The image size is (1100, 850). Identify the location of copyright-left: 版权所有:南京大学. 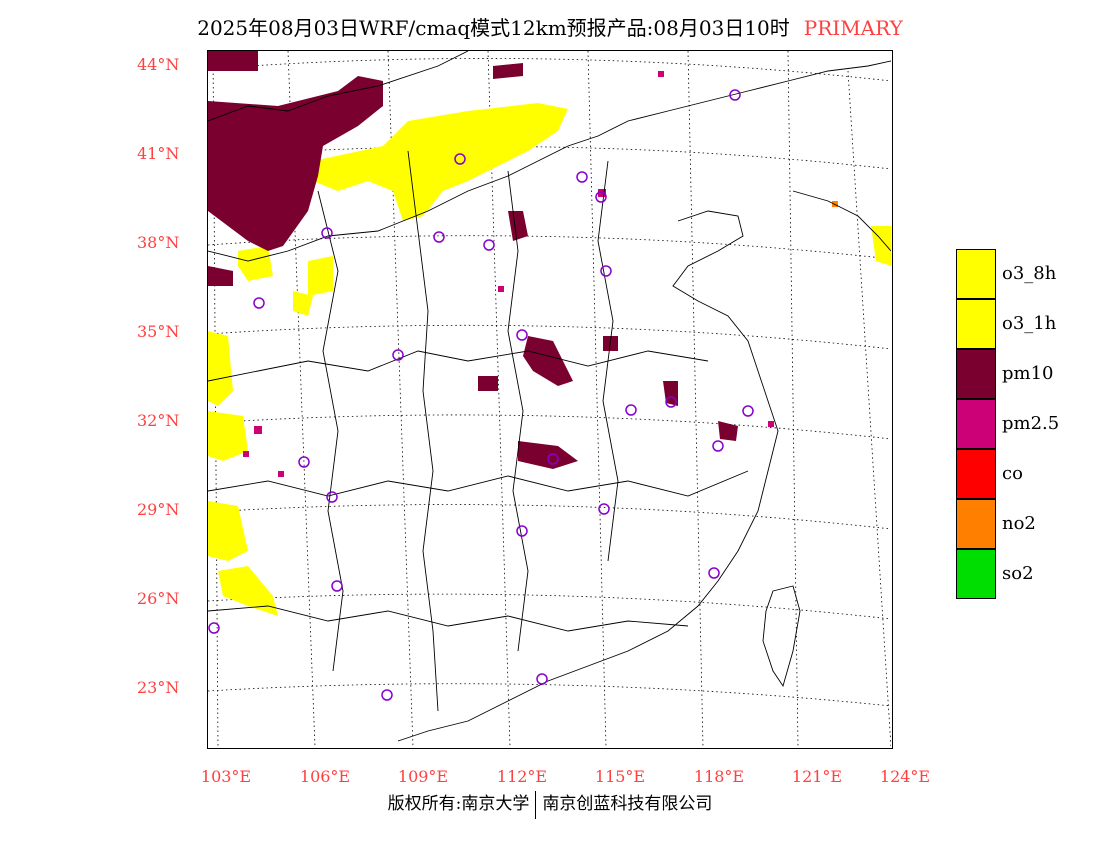
(458, 804).